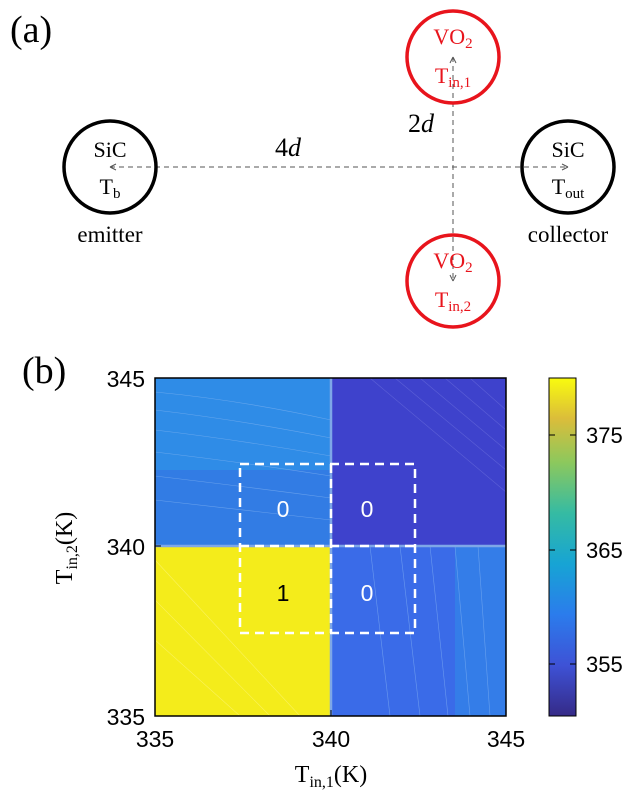 This screenshot has height=794, width=627. I want to click on logic-dashed-box, so click(327, 548).